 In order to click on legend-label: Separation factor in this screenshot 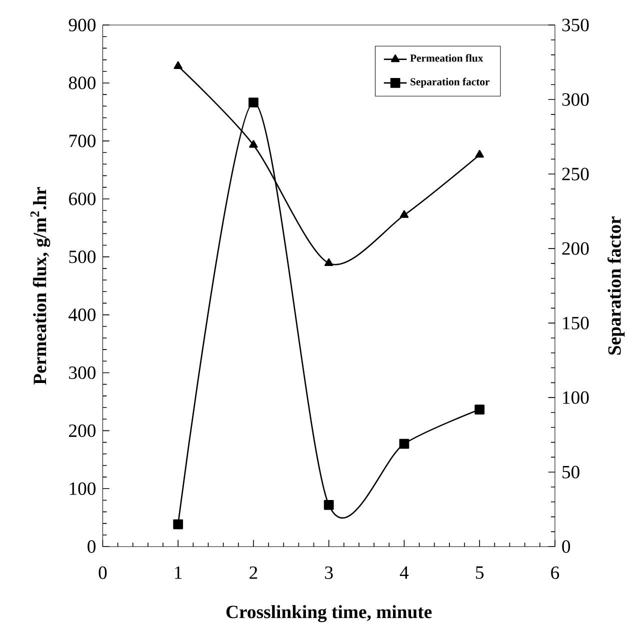, I will do `click(450, 83)`.